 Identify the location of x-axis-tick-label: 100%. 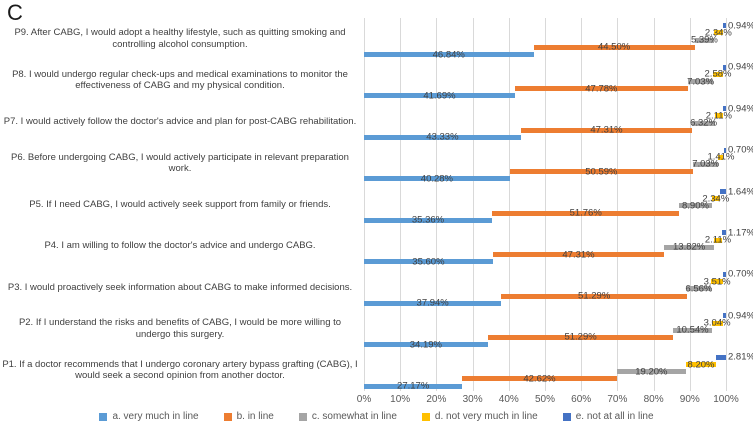
(726, 399).